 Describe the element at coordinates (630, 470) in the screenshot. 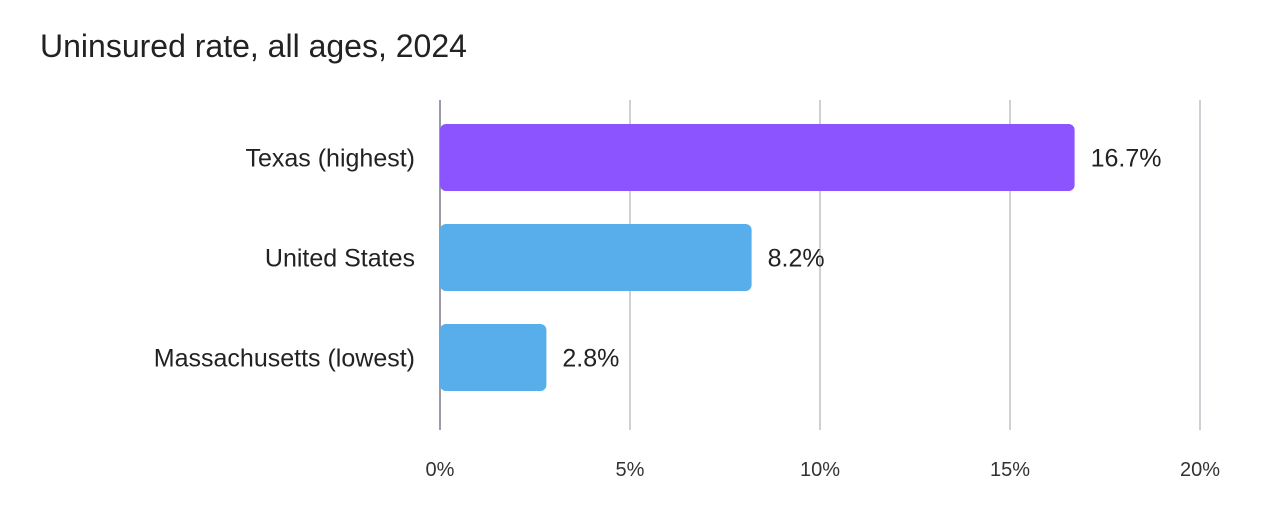

I see `x-tick-label: 5%` at that location.